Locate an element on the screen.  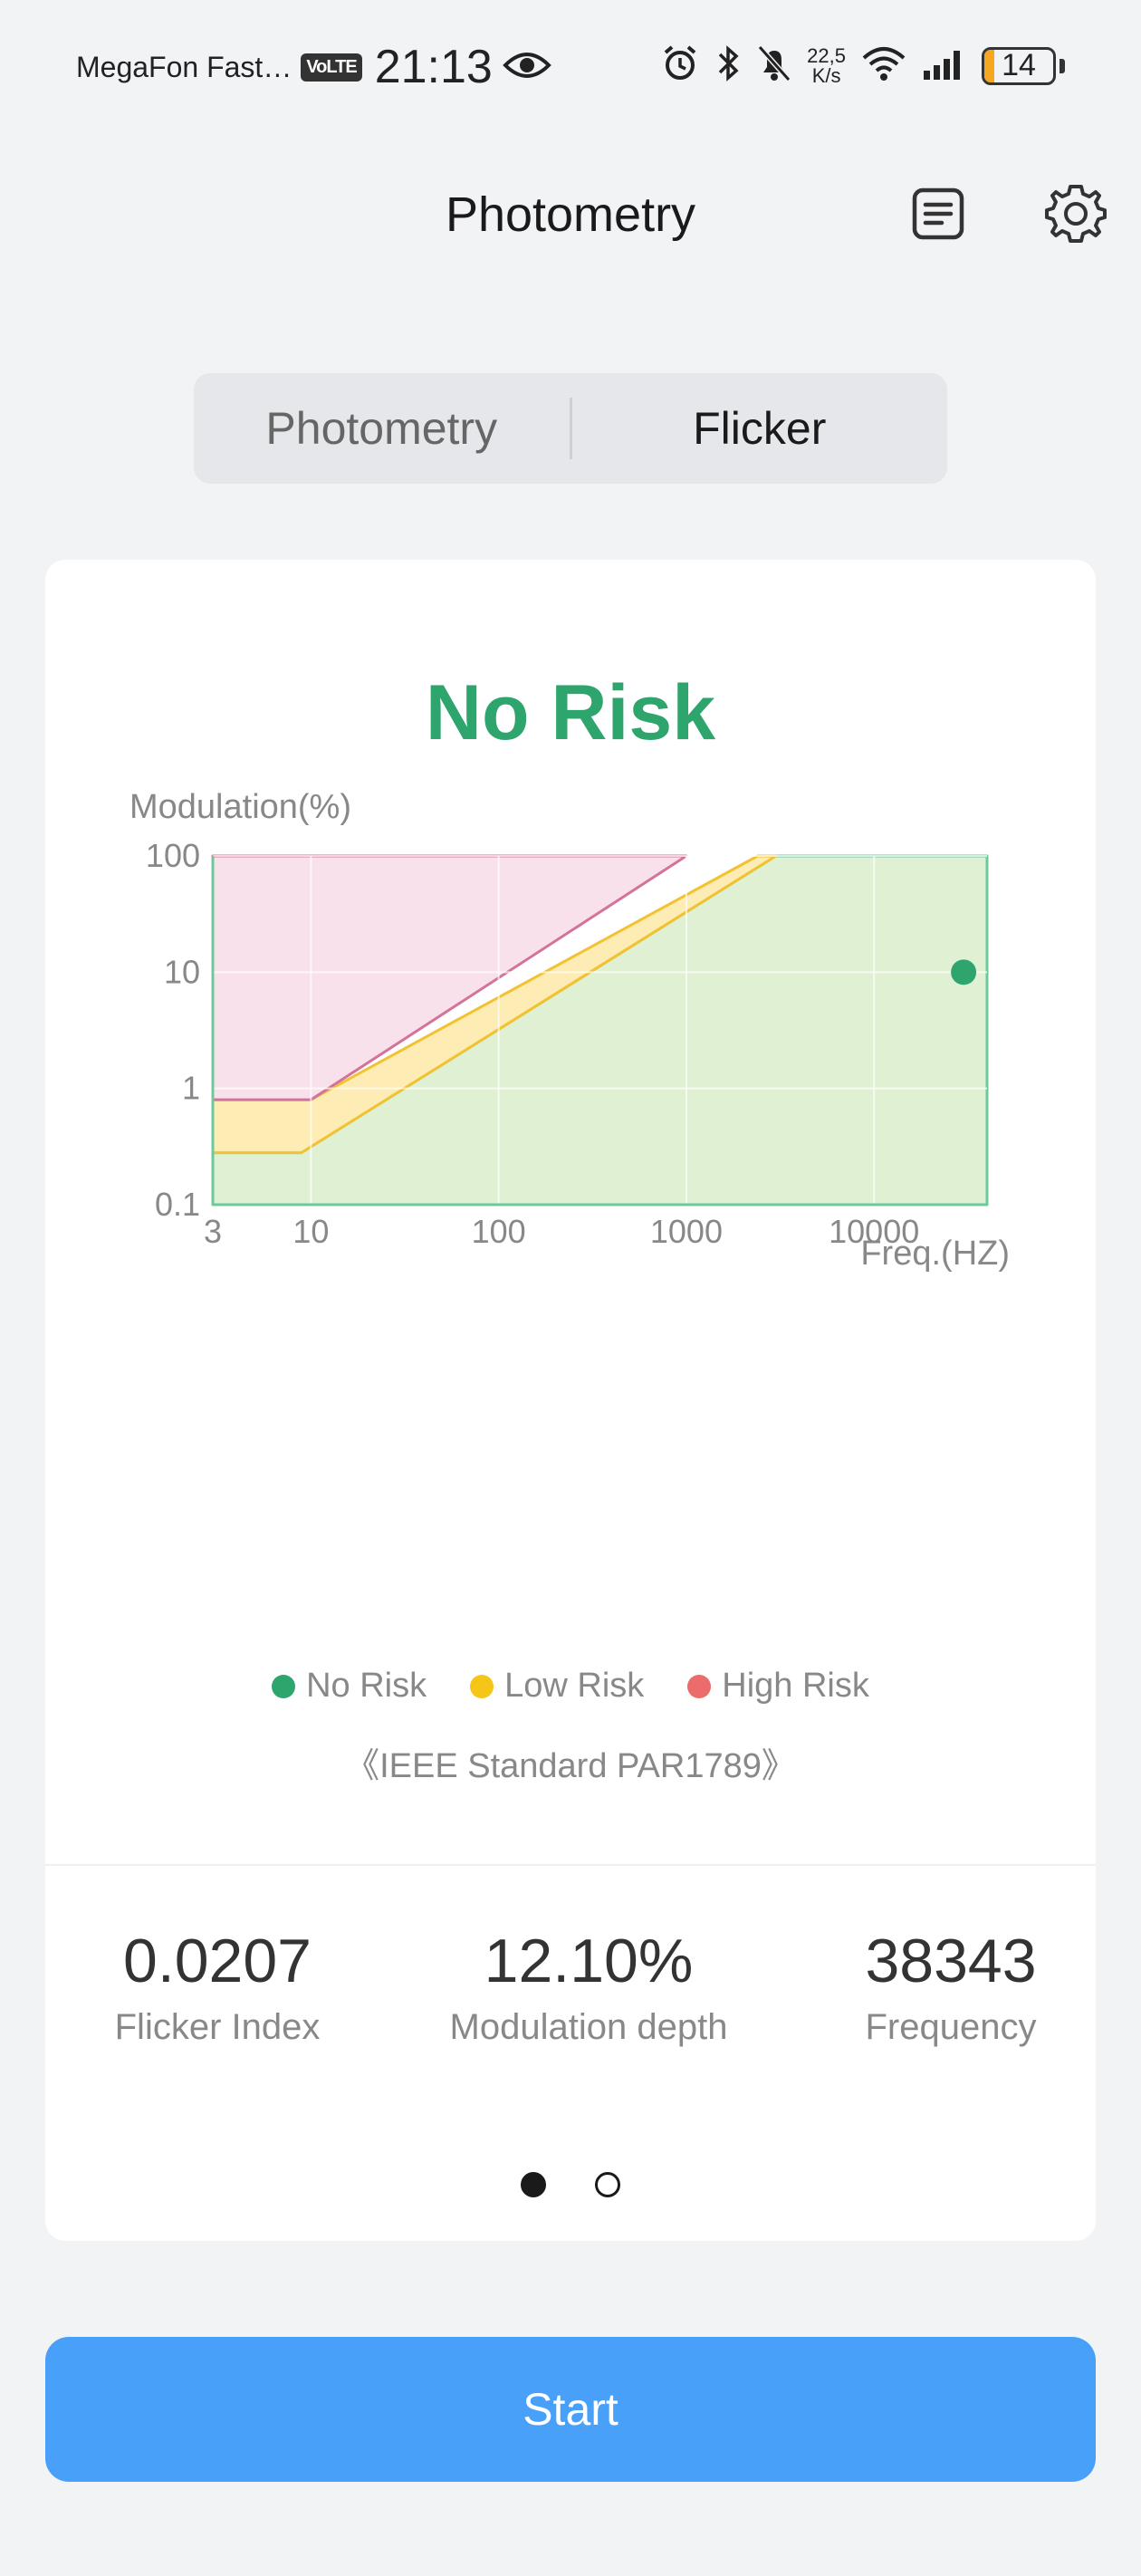
network-speed: 22,5 K/s is located at coordinates (827, 65).